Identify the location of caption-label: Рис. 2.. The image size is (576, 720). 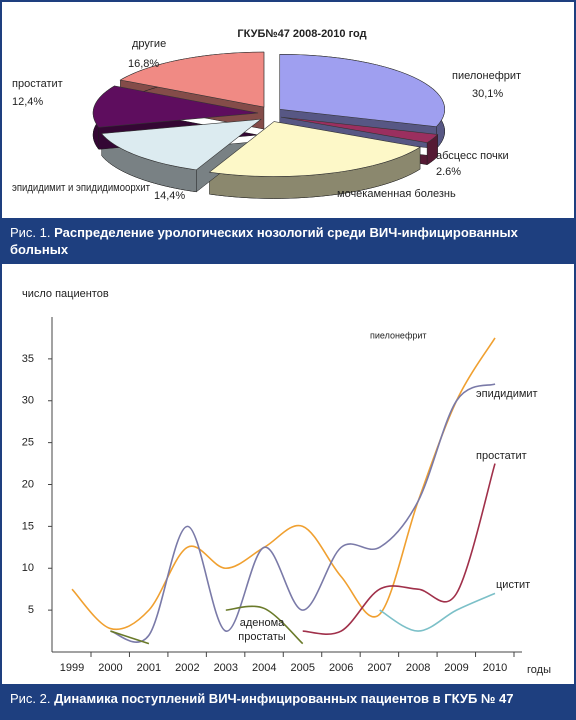
(30, 698).